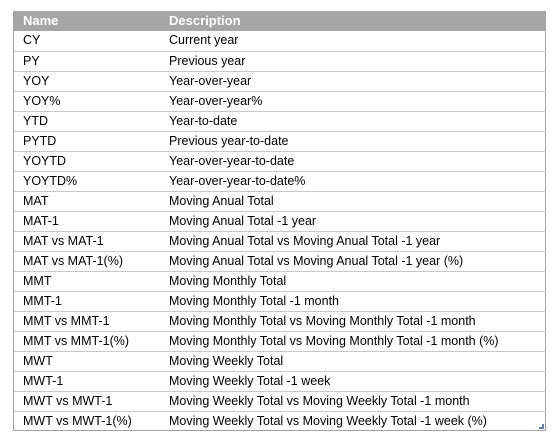  I want to click on cell-name: YOY%, so click(87, 101).